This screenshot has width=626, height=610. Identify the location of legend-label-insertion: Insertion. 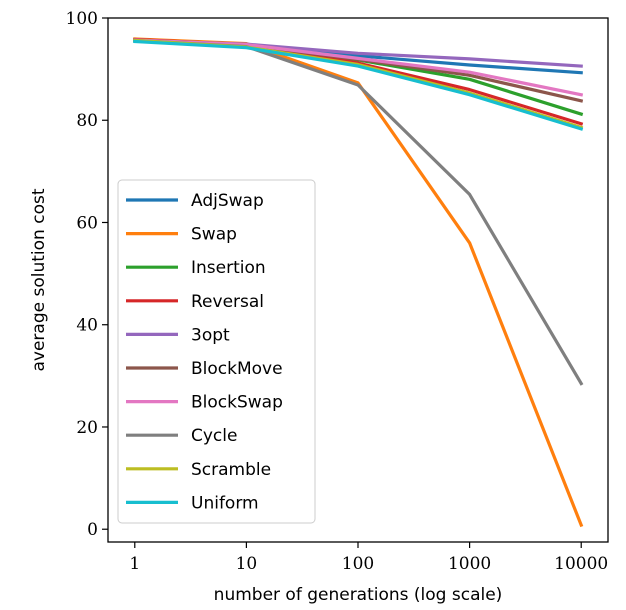
(228, 268).